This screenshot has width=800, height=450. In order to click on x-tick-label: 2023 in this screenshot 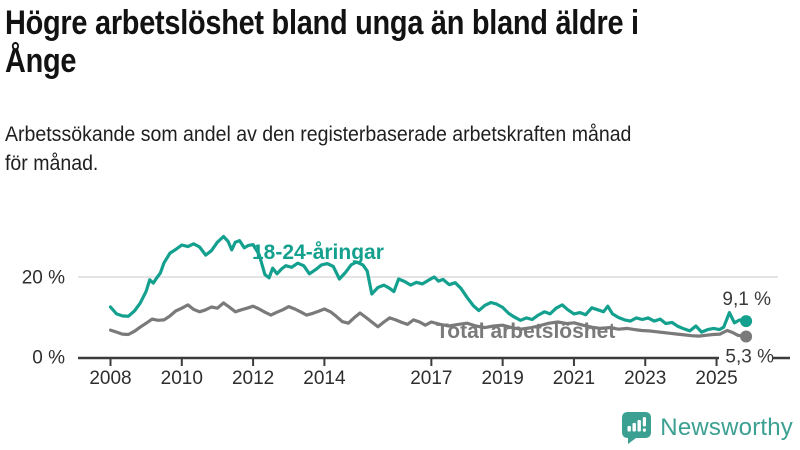, I will do `click(645, 378)`.